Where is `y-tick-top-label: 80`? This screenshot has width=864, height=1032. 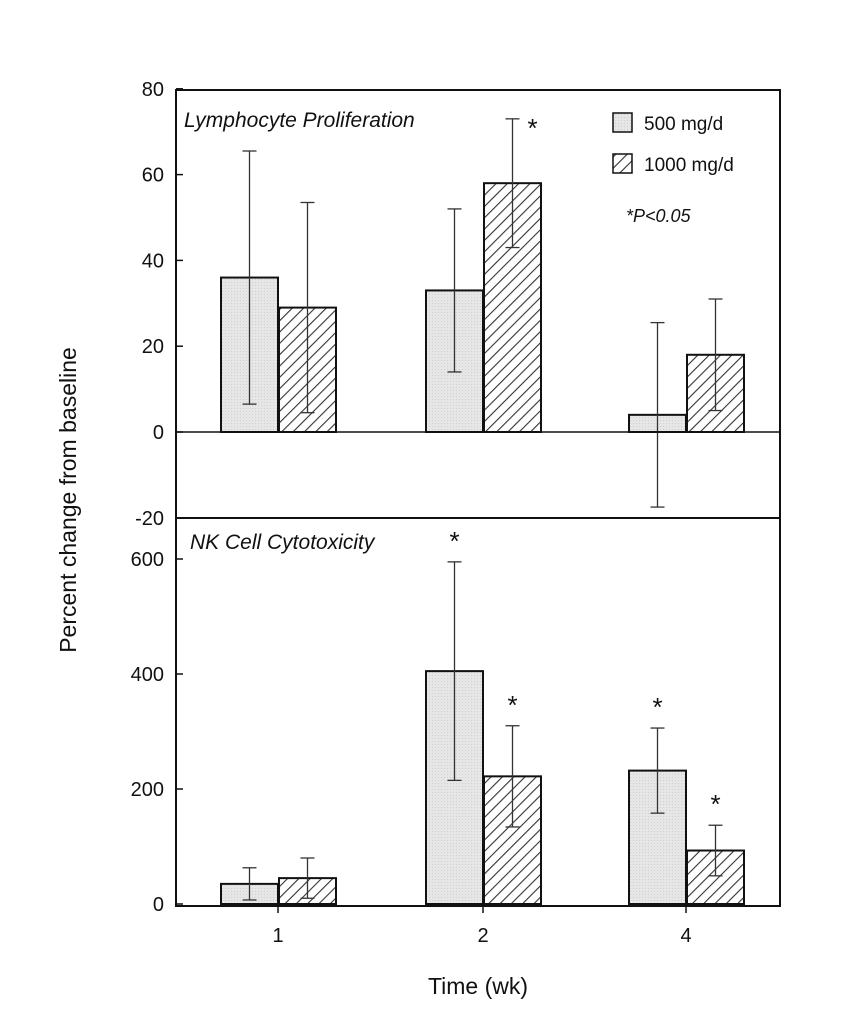 y-tick-top-label: 80 is located at coordinates (153, 90).